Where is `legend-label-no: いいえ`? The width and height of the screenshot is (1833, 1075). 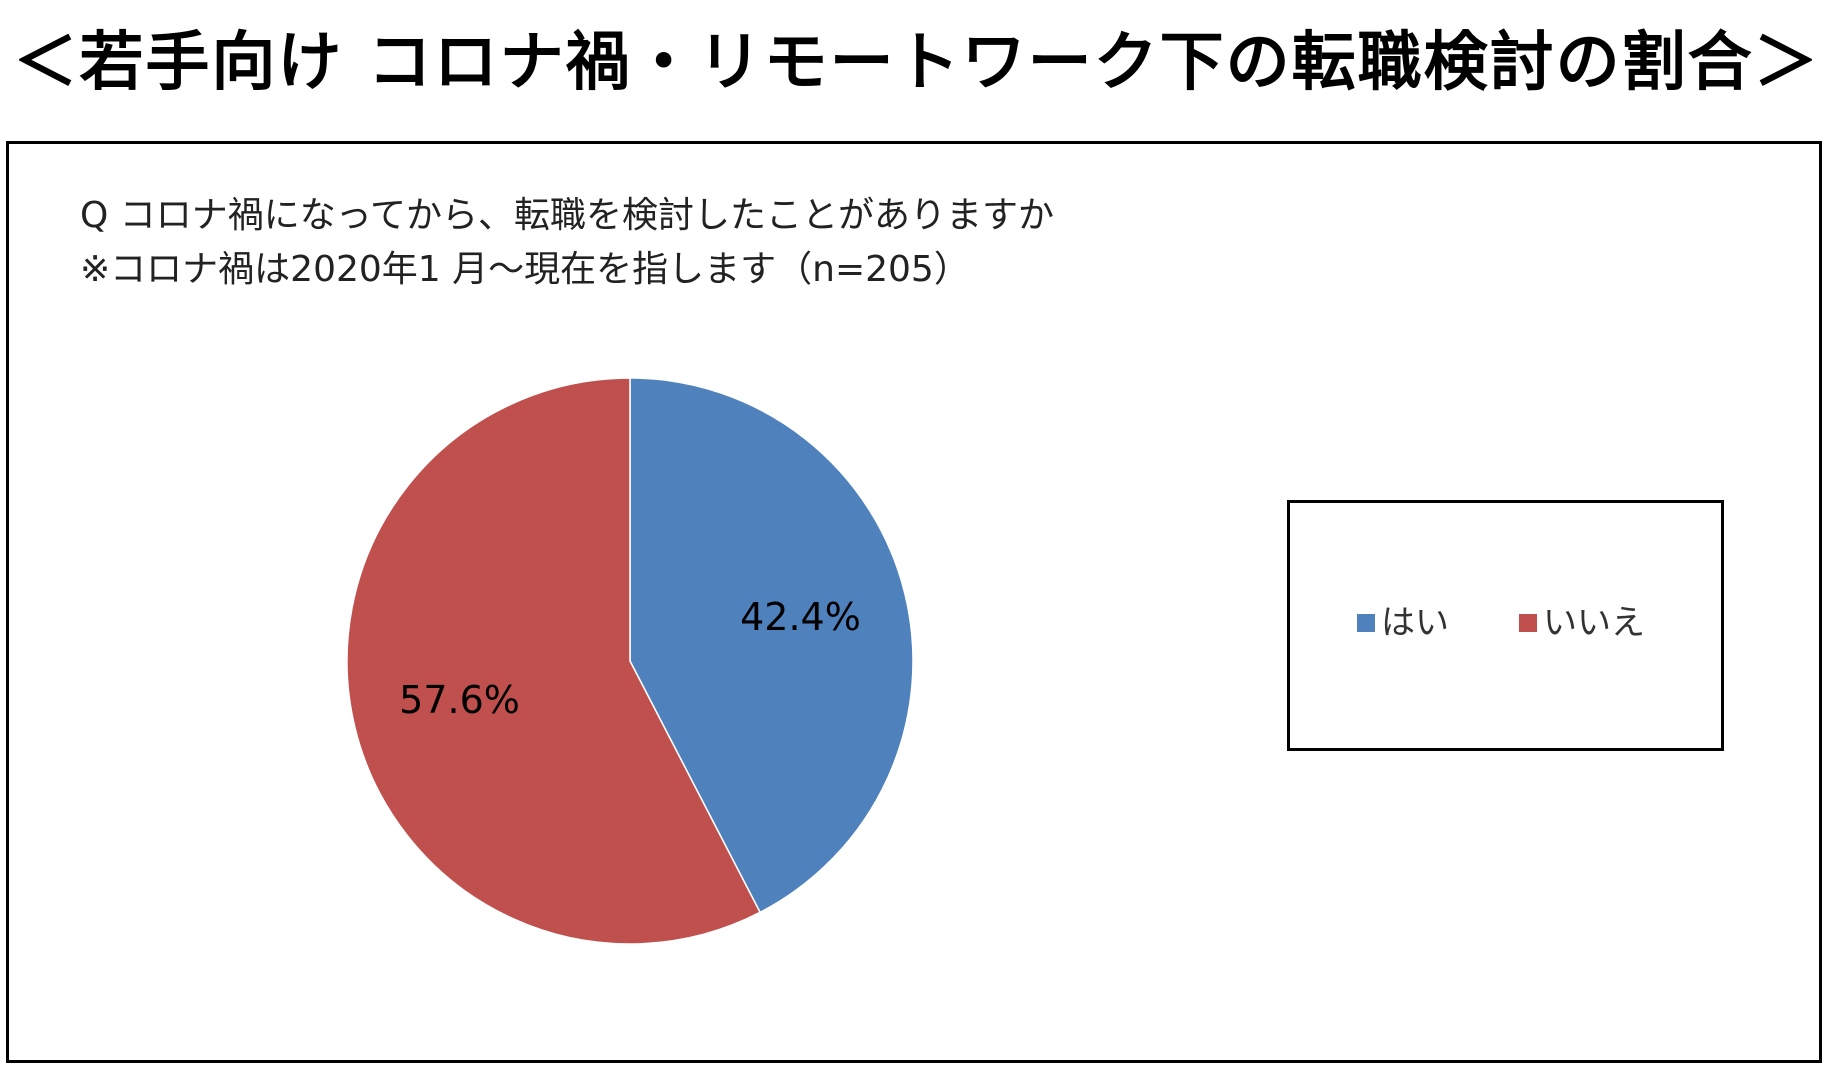 legend-label-no: いいえ is located at coordinates (1594, 623).